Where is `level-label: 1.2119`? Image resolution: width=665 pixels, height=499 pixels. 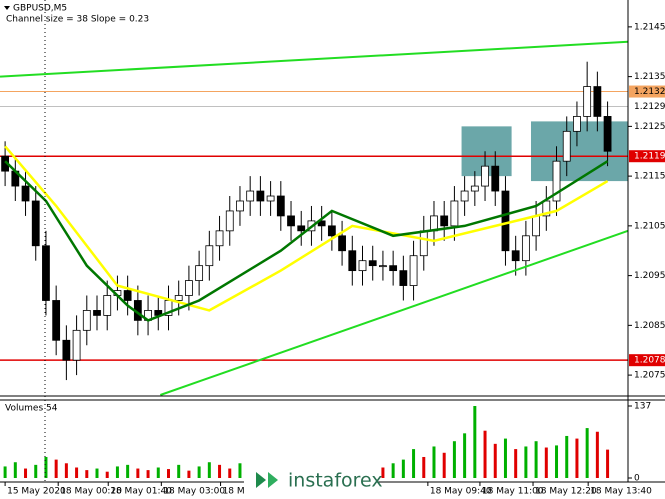 level-label: 1.2119 is located at coordinates (649, 157).